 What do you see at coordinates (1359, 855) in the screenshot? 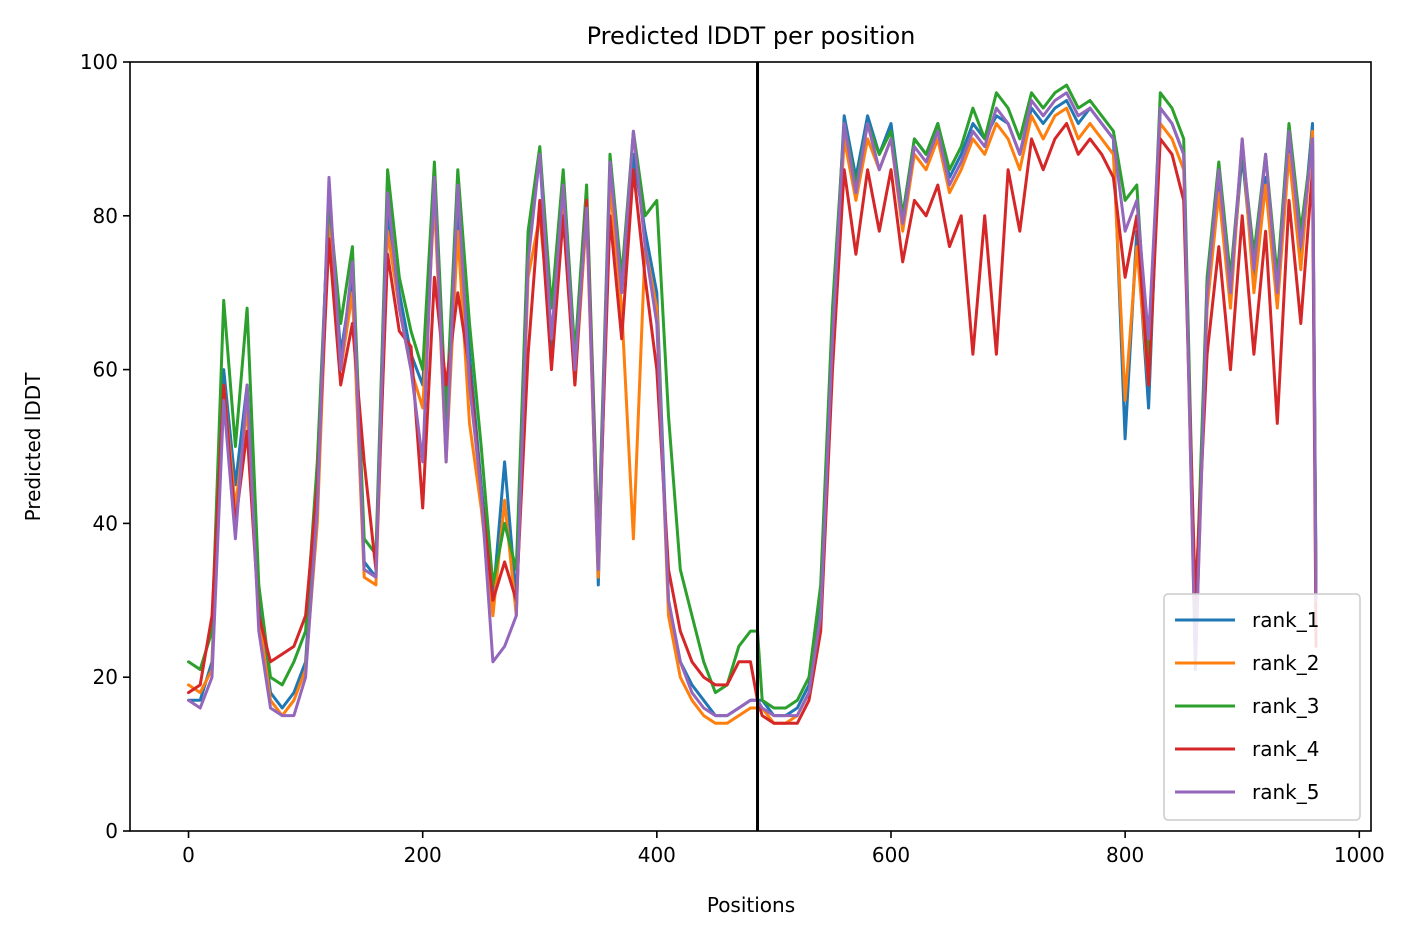
I see `x-tick-label: 1000` at bounding box center [1359, 855].